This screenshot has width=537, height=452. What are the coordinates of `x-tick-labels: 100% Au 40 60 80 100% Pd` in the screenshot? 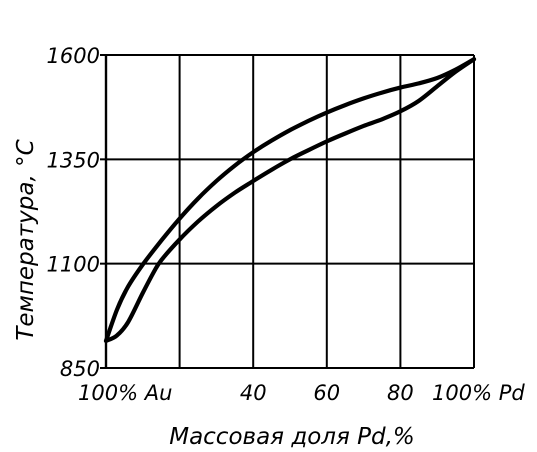 It's located at (301, 393).